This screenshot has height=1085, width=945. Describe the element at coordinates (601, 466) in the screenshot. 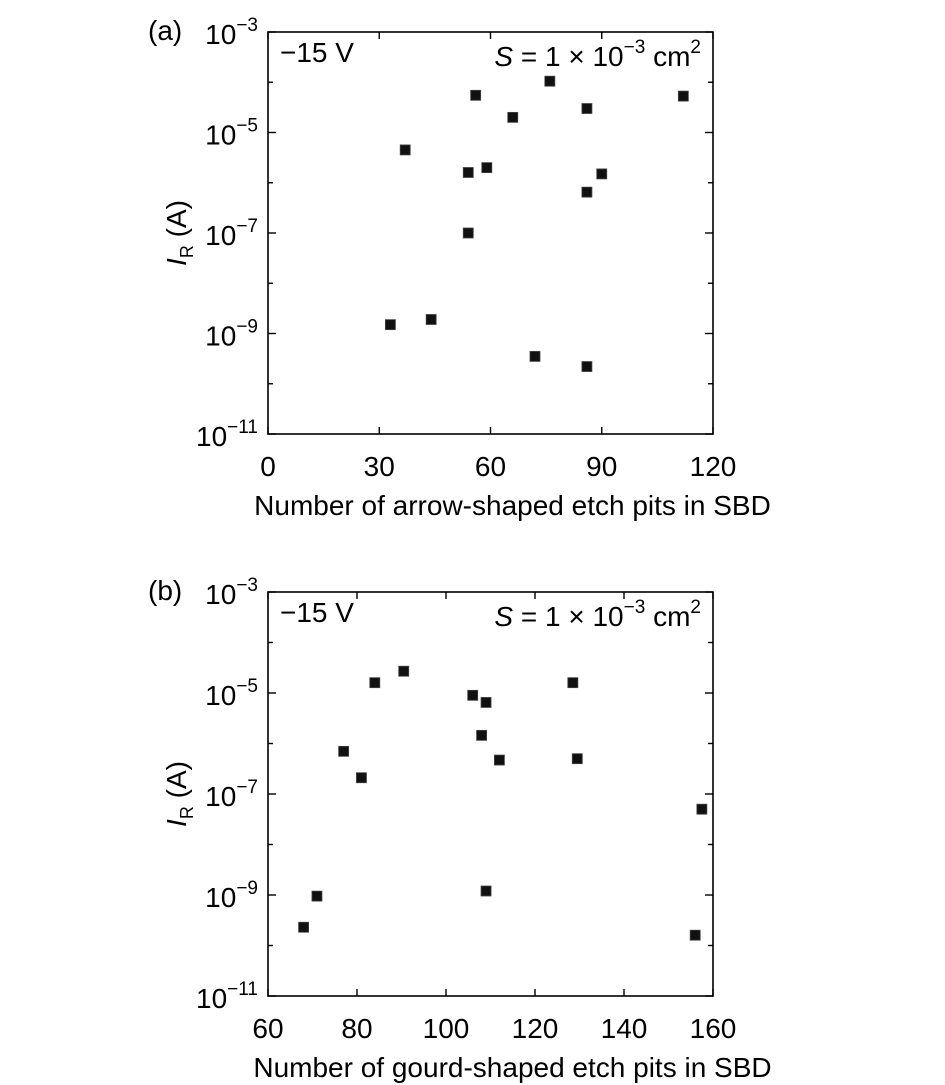

I see `x-tick-label: 90` at that location.